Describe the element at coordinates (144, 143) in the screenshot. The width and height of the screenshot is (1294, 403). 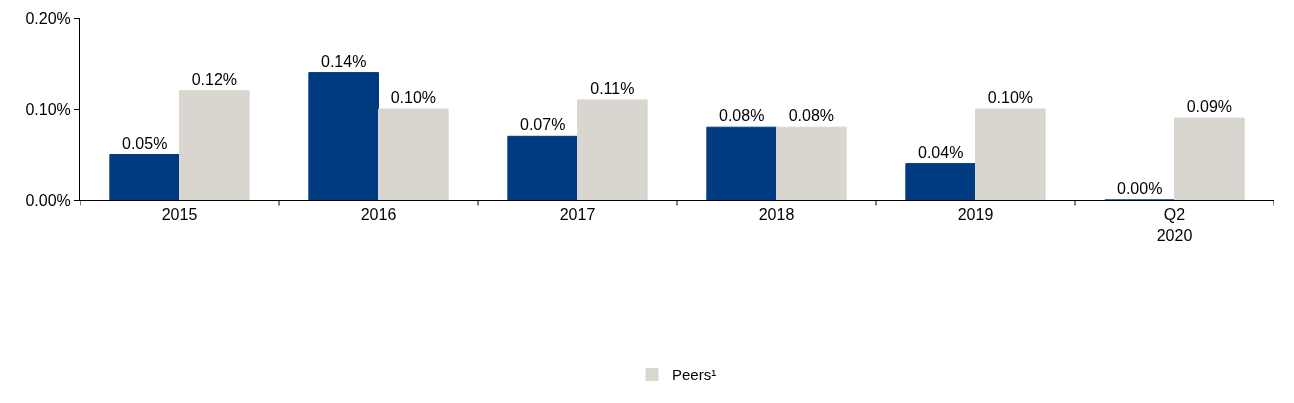
I see `data-label: 0.05%` at that location.